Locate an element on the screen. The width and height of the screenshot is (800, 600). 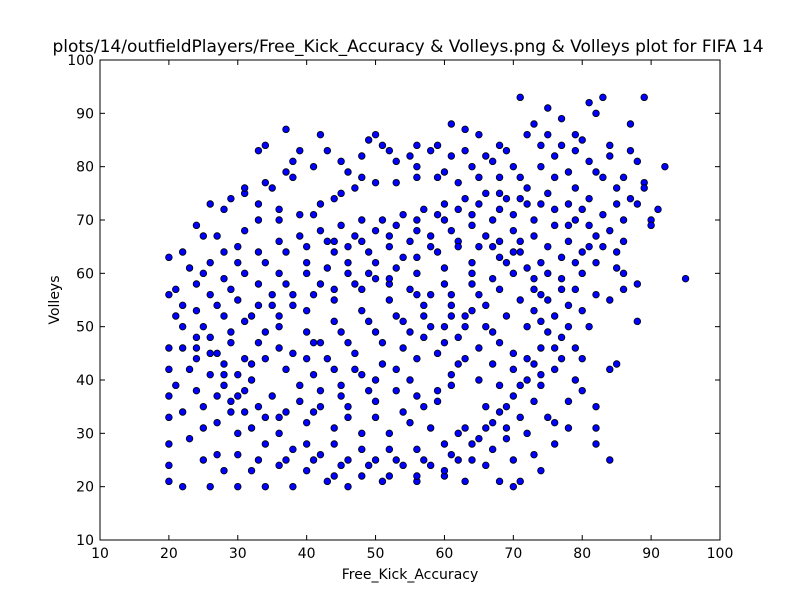
x-tick-label: 90 is located at coordinates (651, 554).